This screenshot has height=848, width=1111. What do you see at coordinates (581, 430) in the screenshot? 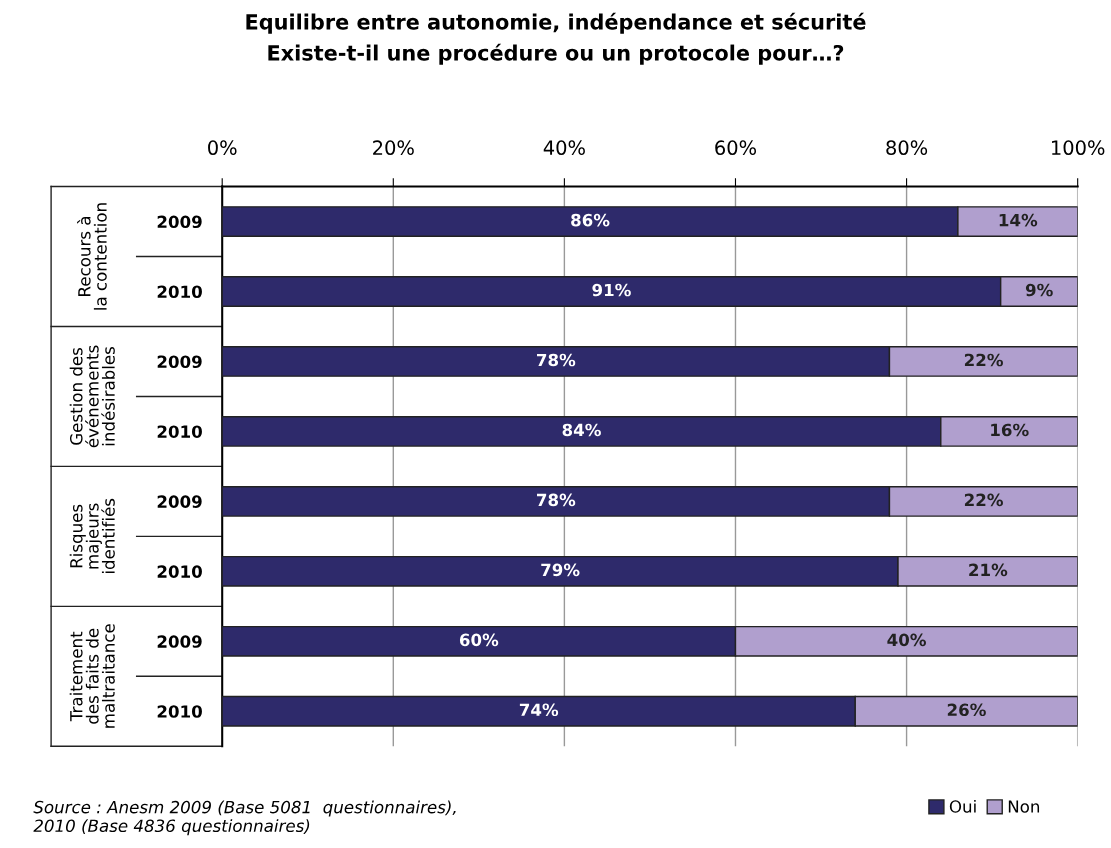
I see `text: 84%` at bounding box center [581, 430].